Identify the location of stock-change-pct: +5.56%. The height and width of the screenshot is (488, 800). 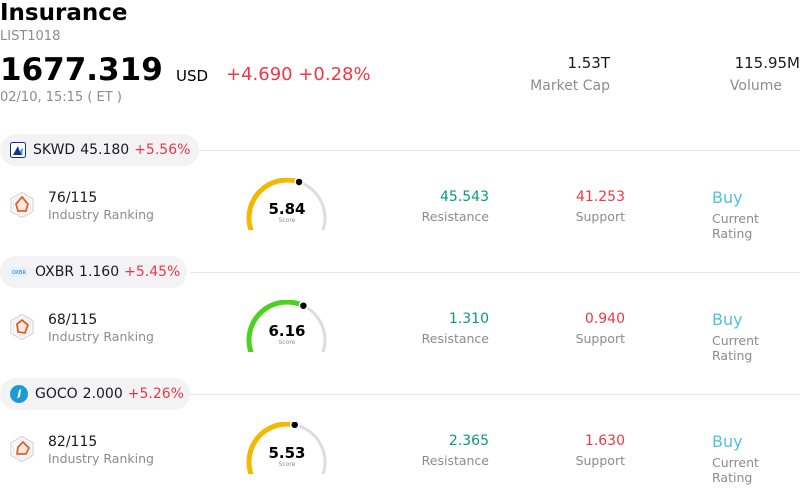
(162, 150).